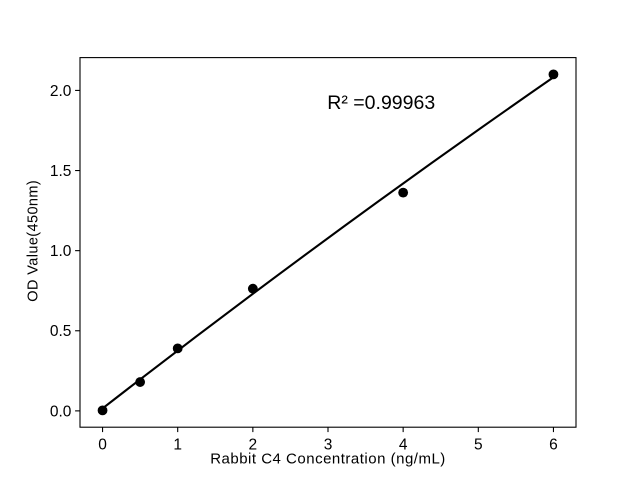 This screenshot has height=480, width=640. Describe the element at coordinates (102, 444) in the screenshot. I see `svg-text: 0` at that location.